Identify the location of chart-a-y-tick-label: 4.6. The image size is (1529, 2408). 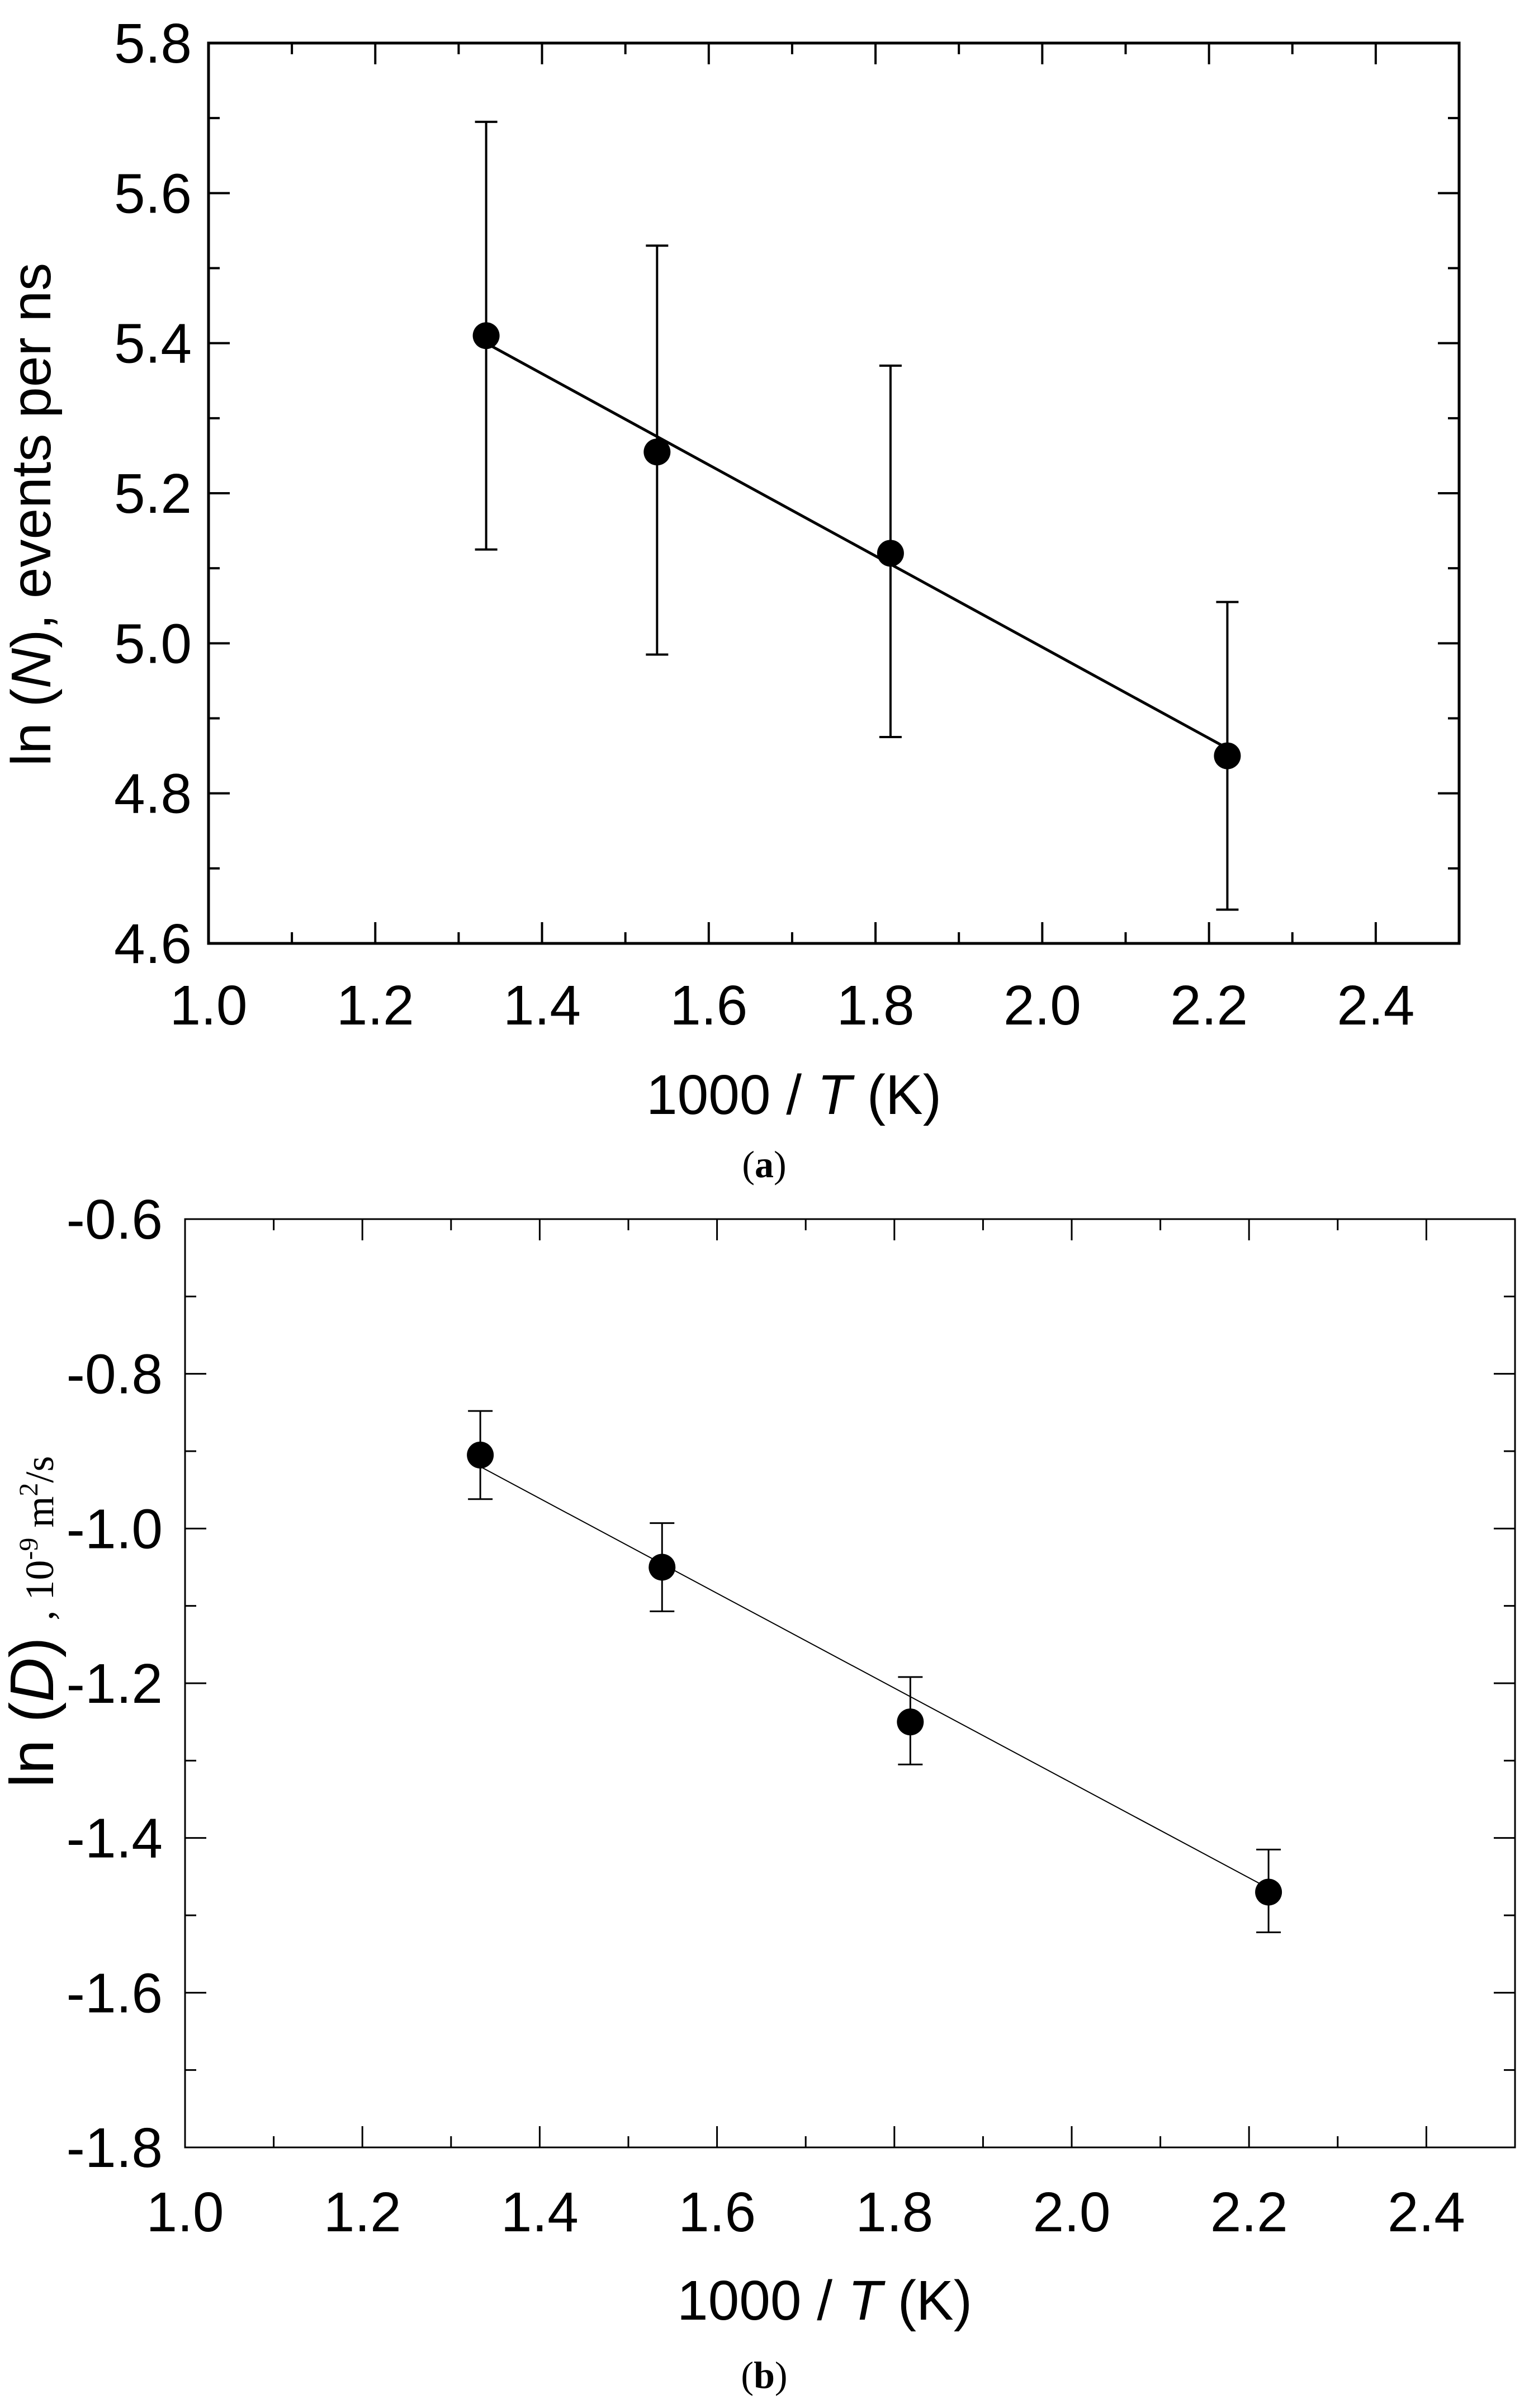
(153, 944).